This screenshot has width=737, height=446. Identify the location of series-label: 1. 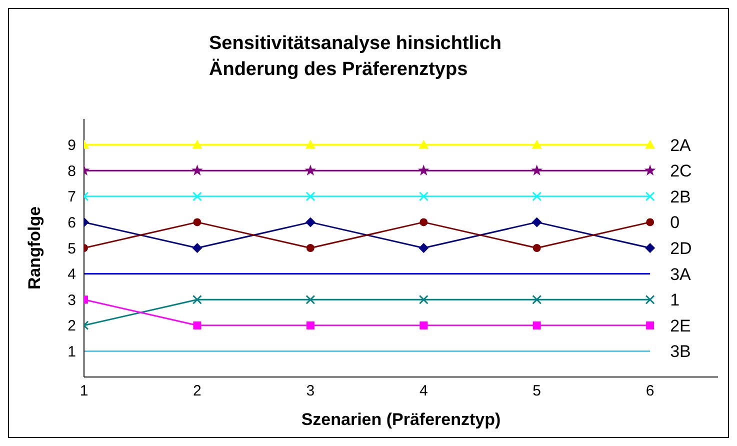
(675, 300).